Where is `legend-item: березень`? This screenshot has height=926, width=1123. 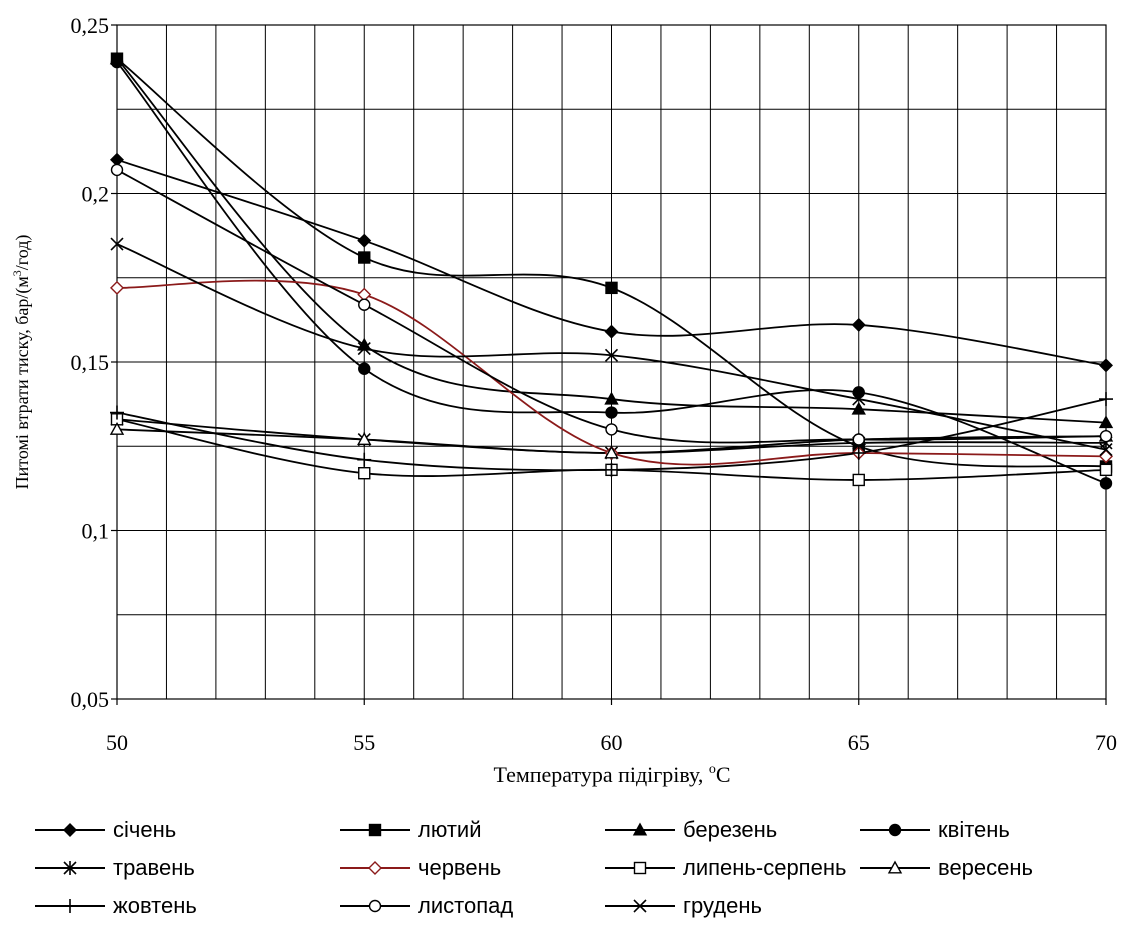 legend-item: березень is located at coordinates (691, 829).